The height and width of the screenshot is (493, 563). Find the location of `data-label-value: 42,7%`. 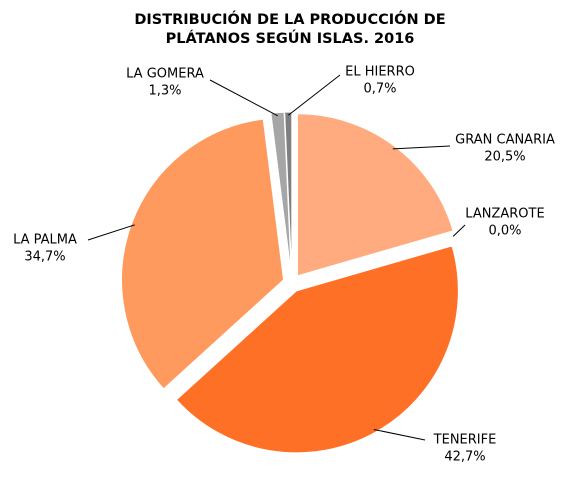

data-label-value: 42,7% is located at coordinates (464, 457).